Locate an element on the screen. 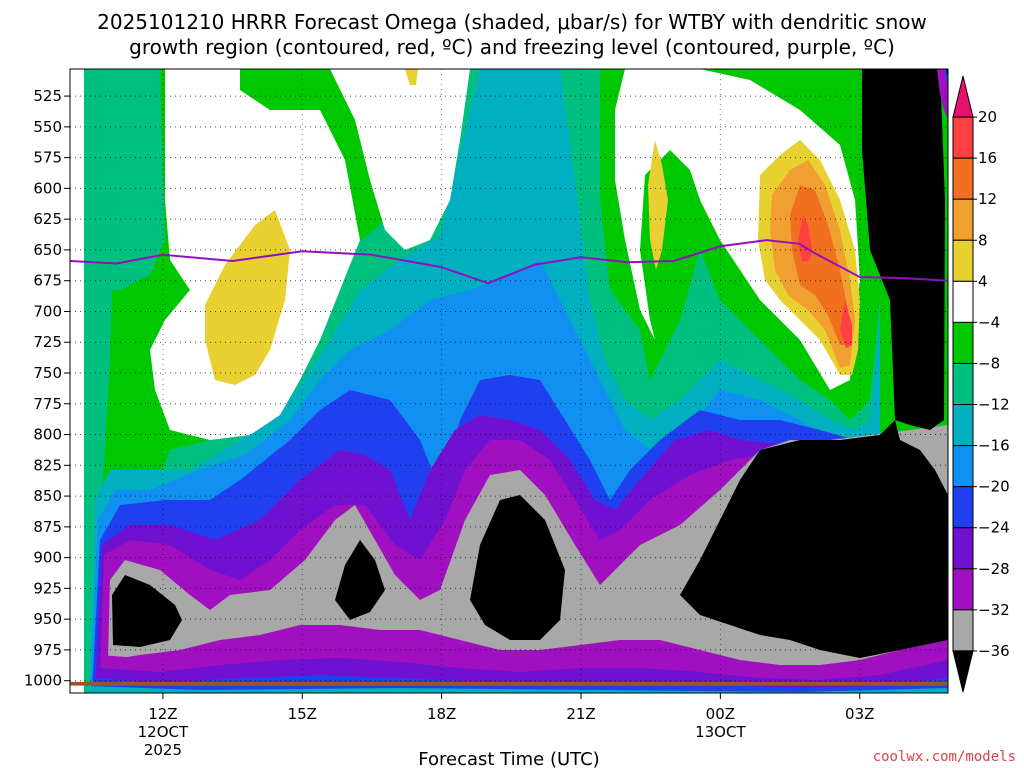 This screenshot has width=1024, height=768. credit-text: coolwx.com/models is located at coordinates (944, 757).